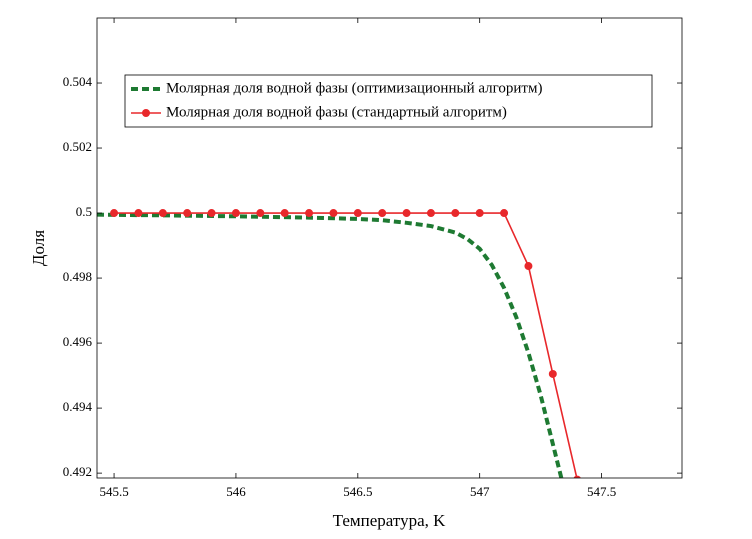  Describe the element at coordinates (38, 248) in the screenshot. I see `y-axis-label: Доля` at that location.